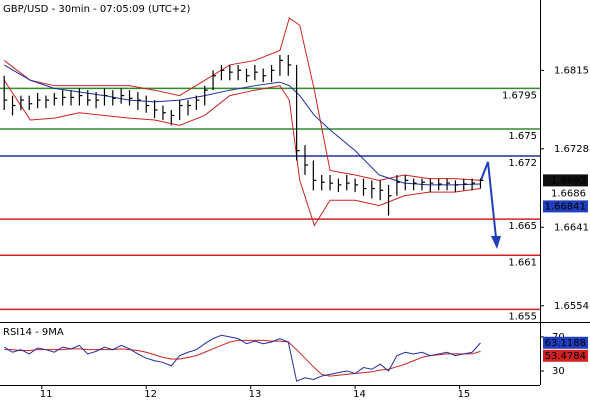 This screenshot has width=590, height=400. I want to click on price-box-label: 1.6686, so click(568, 193).